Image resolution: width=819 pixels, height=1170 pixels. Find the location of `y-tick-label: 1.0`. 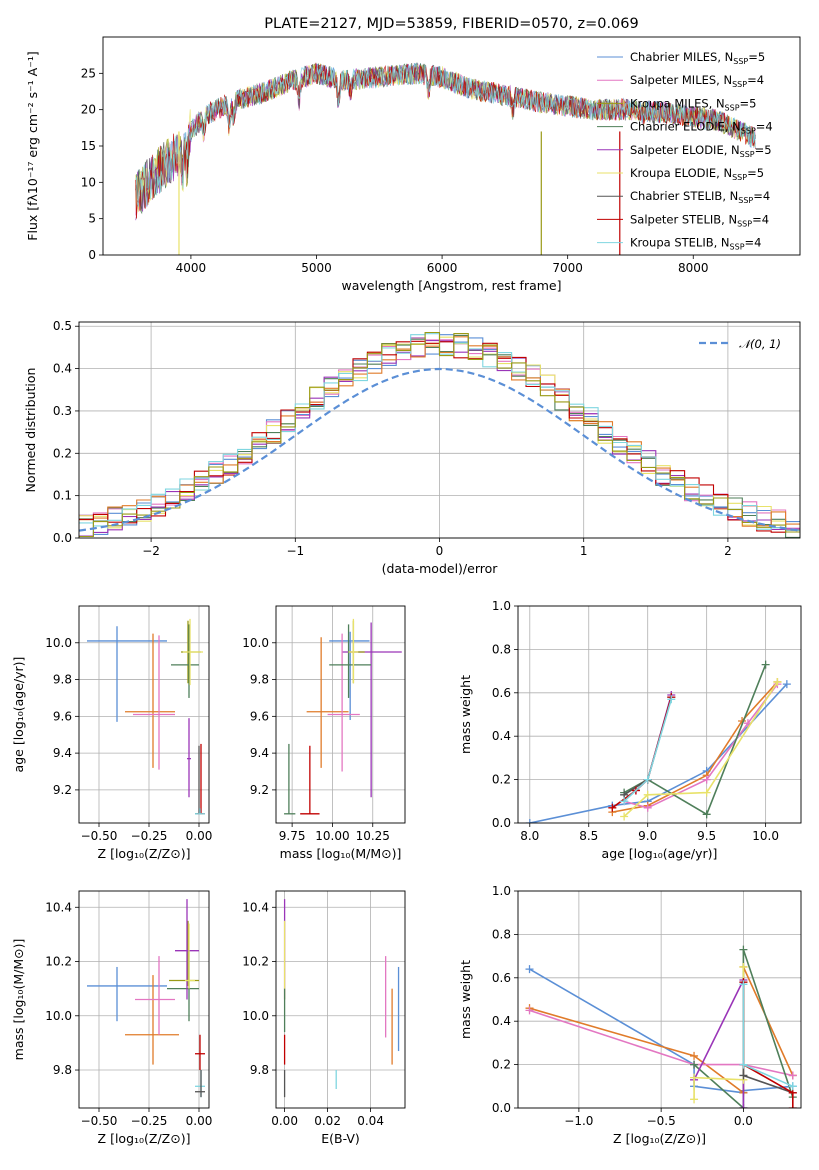

y-tick-label: 1.0 is located at coordinates (501, 606).